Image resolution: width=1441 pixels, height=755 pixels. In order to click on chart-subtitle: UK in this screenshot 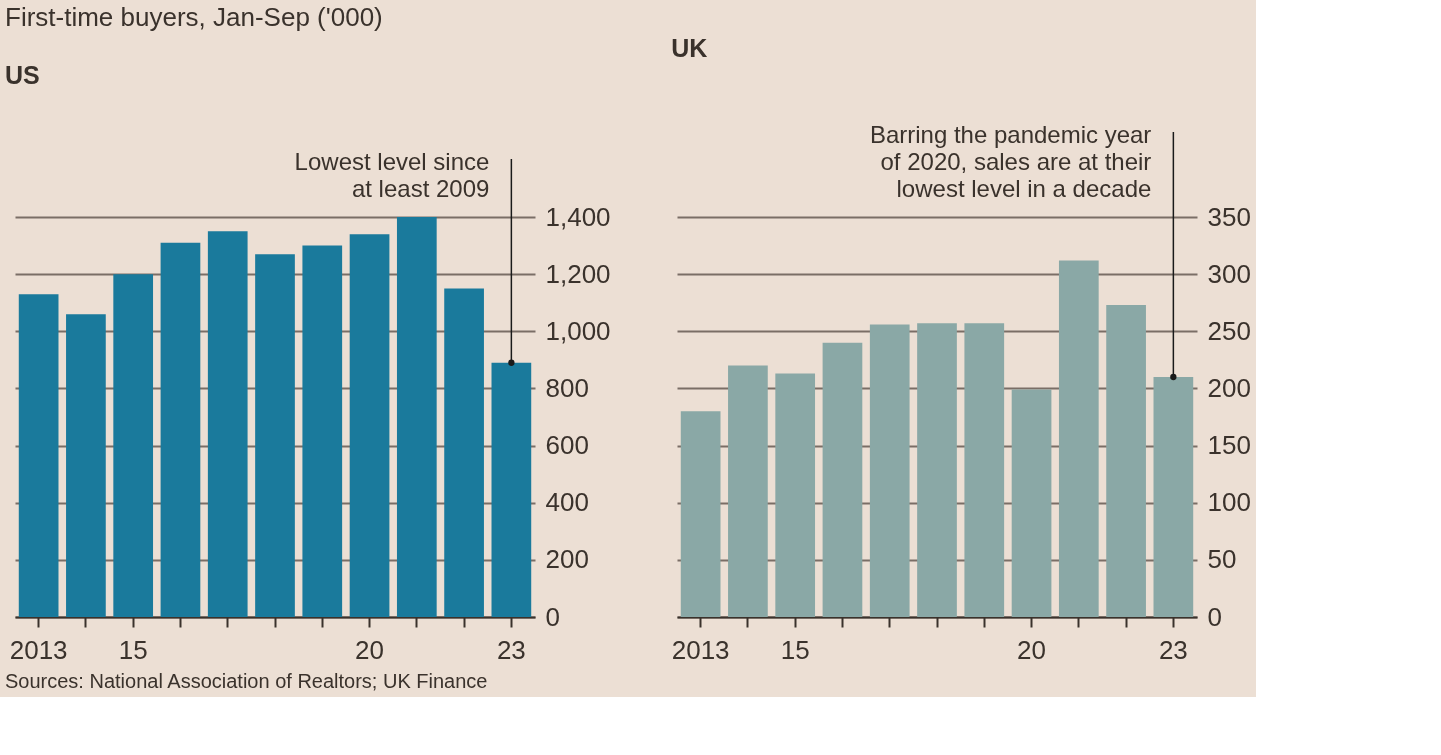, I will do `click(689, 48)`.